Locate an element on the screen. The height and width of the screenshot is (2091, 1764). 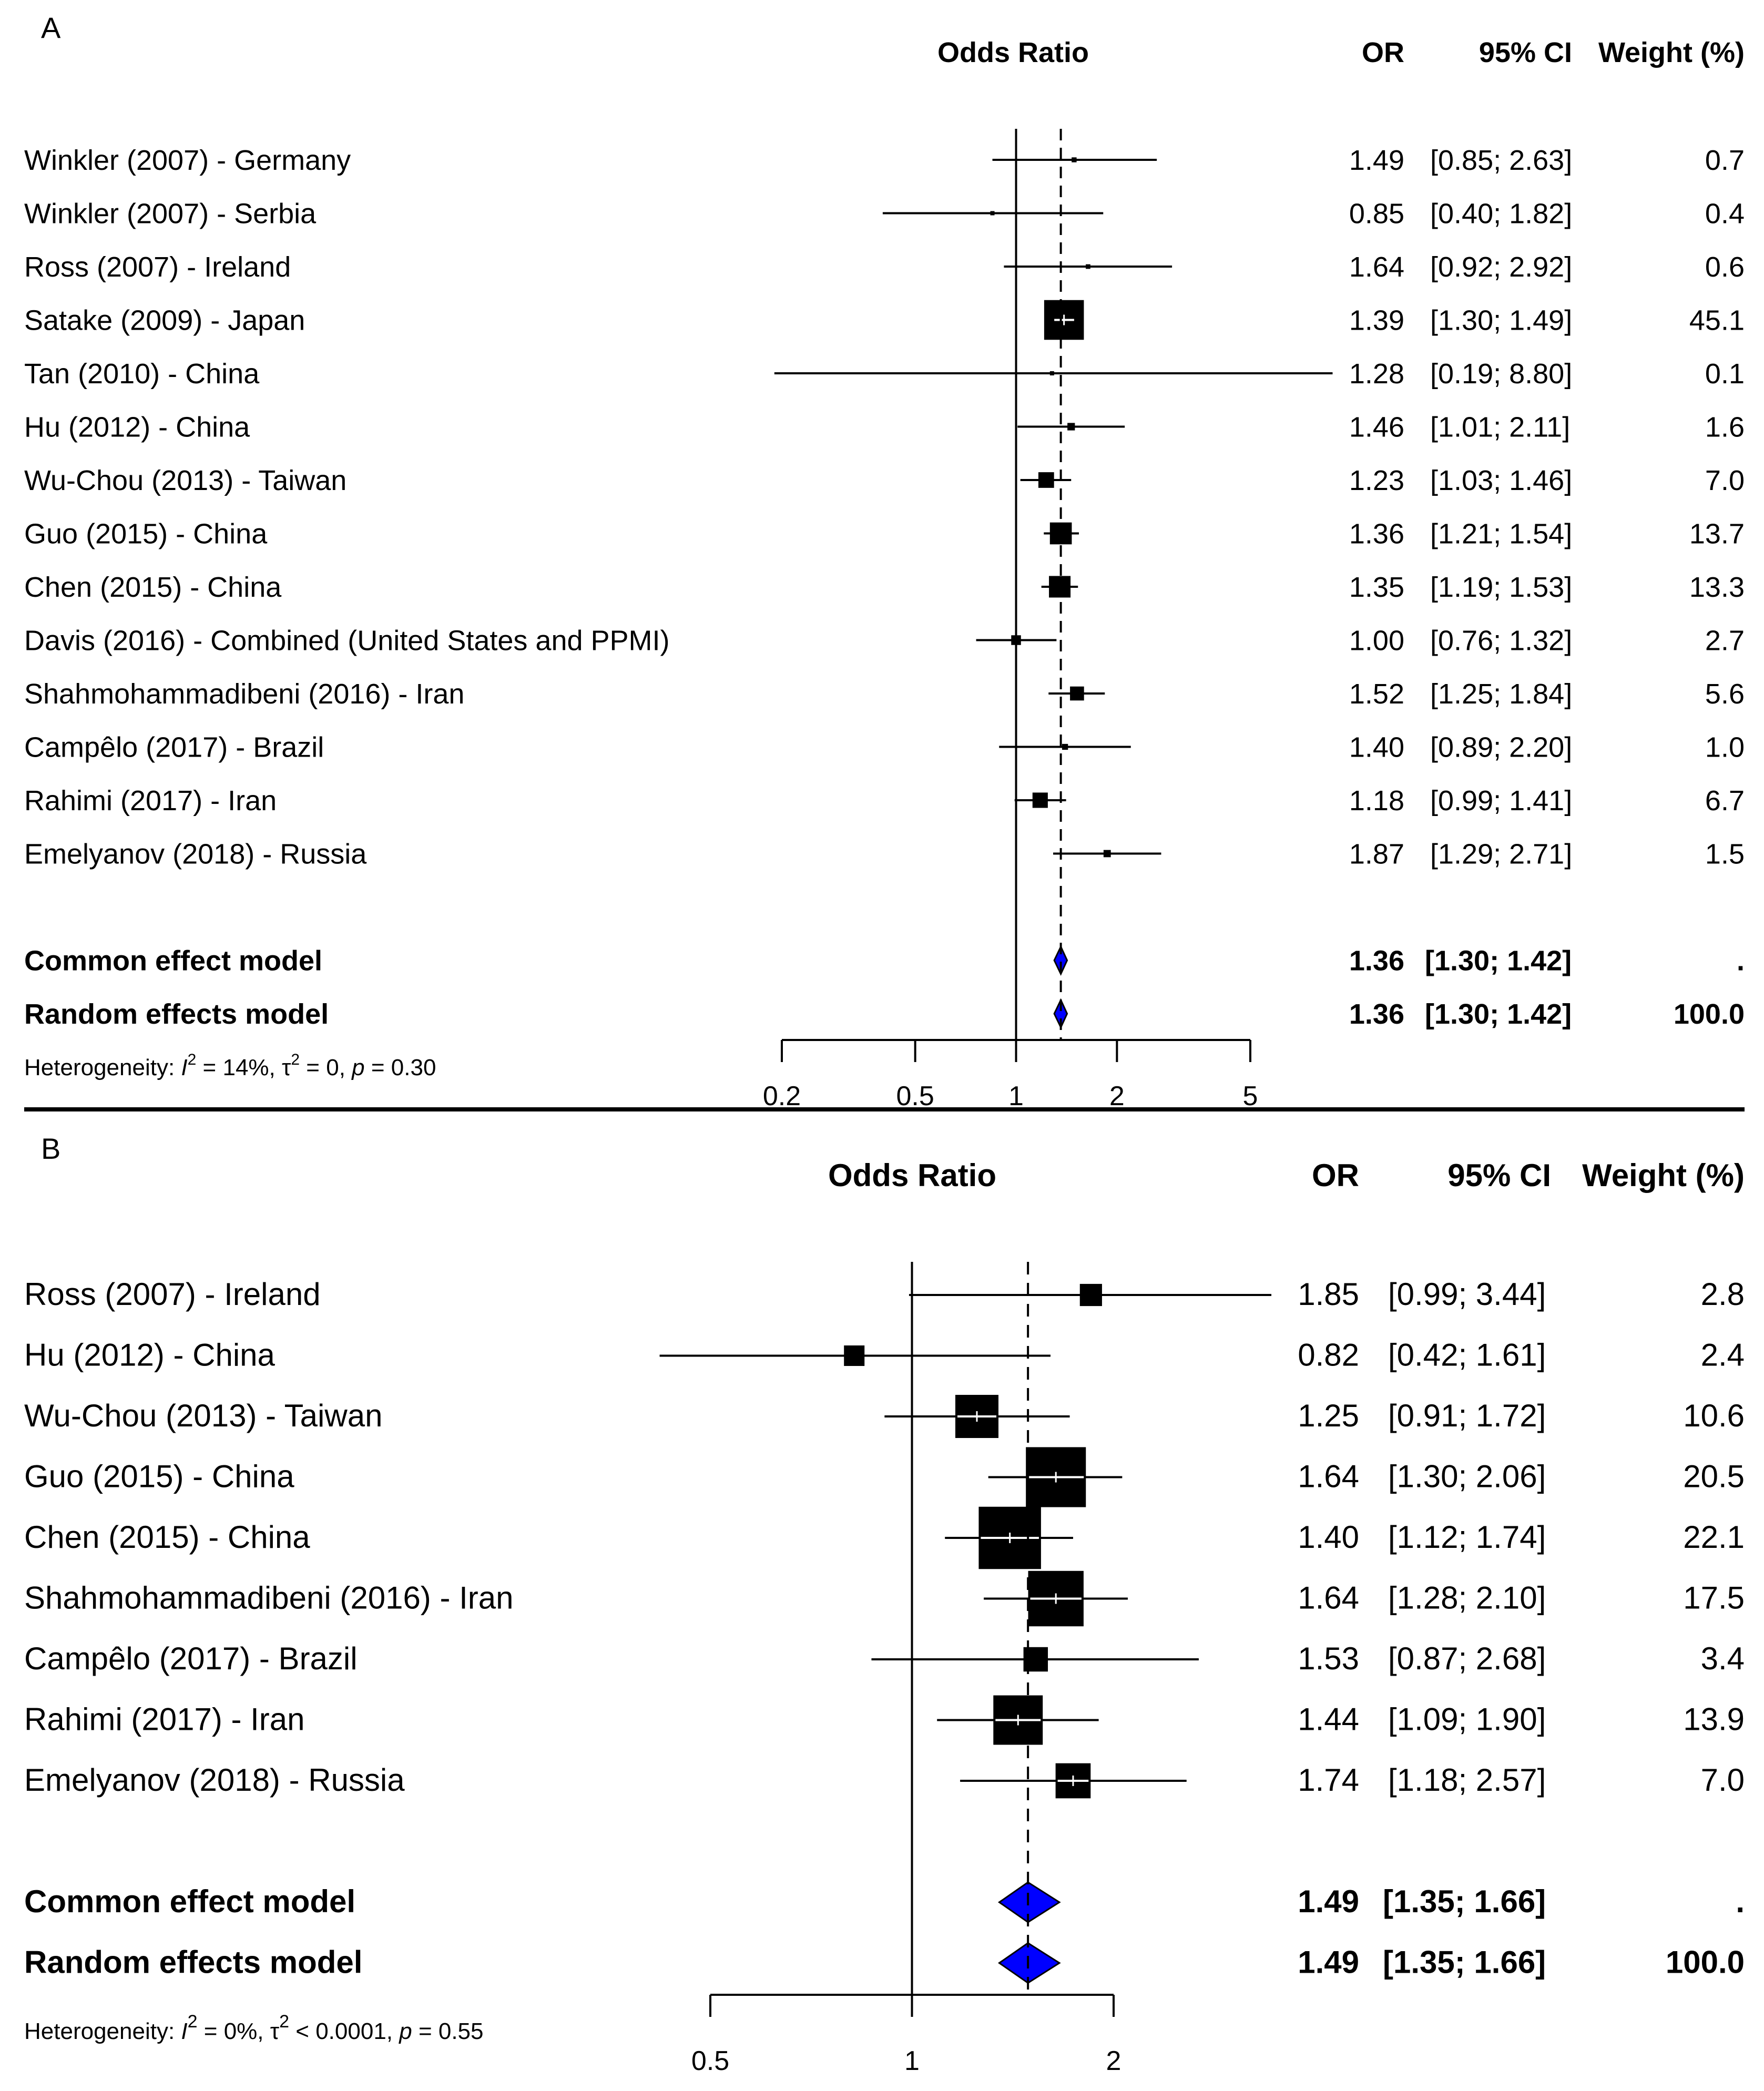
study-row: Chen (2015) - China 1.40 [1.12; 1.74] 22.1 is located at coordinates (884, 1537).